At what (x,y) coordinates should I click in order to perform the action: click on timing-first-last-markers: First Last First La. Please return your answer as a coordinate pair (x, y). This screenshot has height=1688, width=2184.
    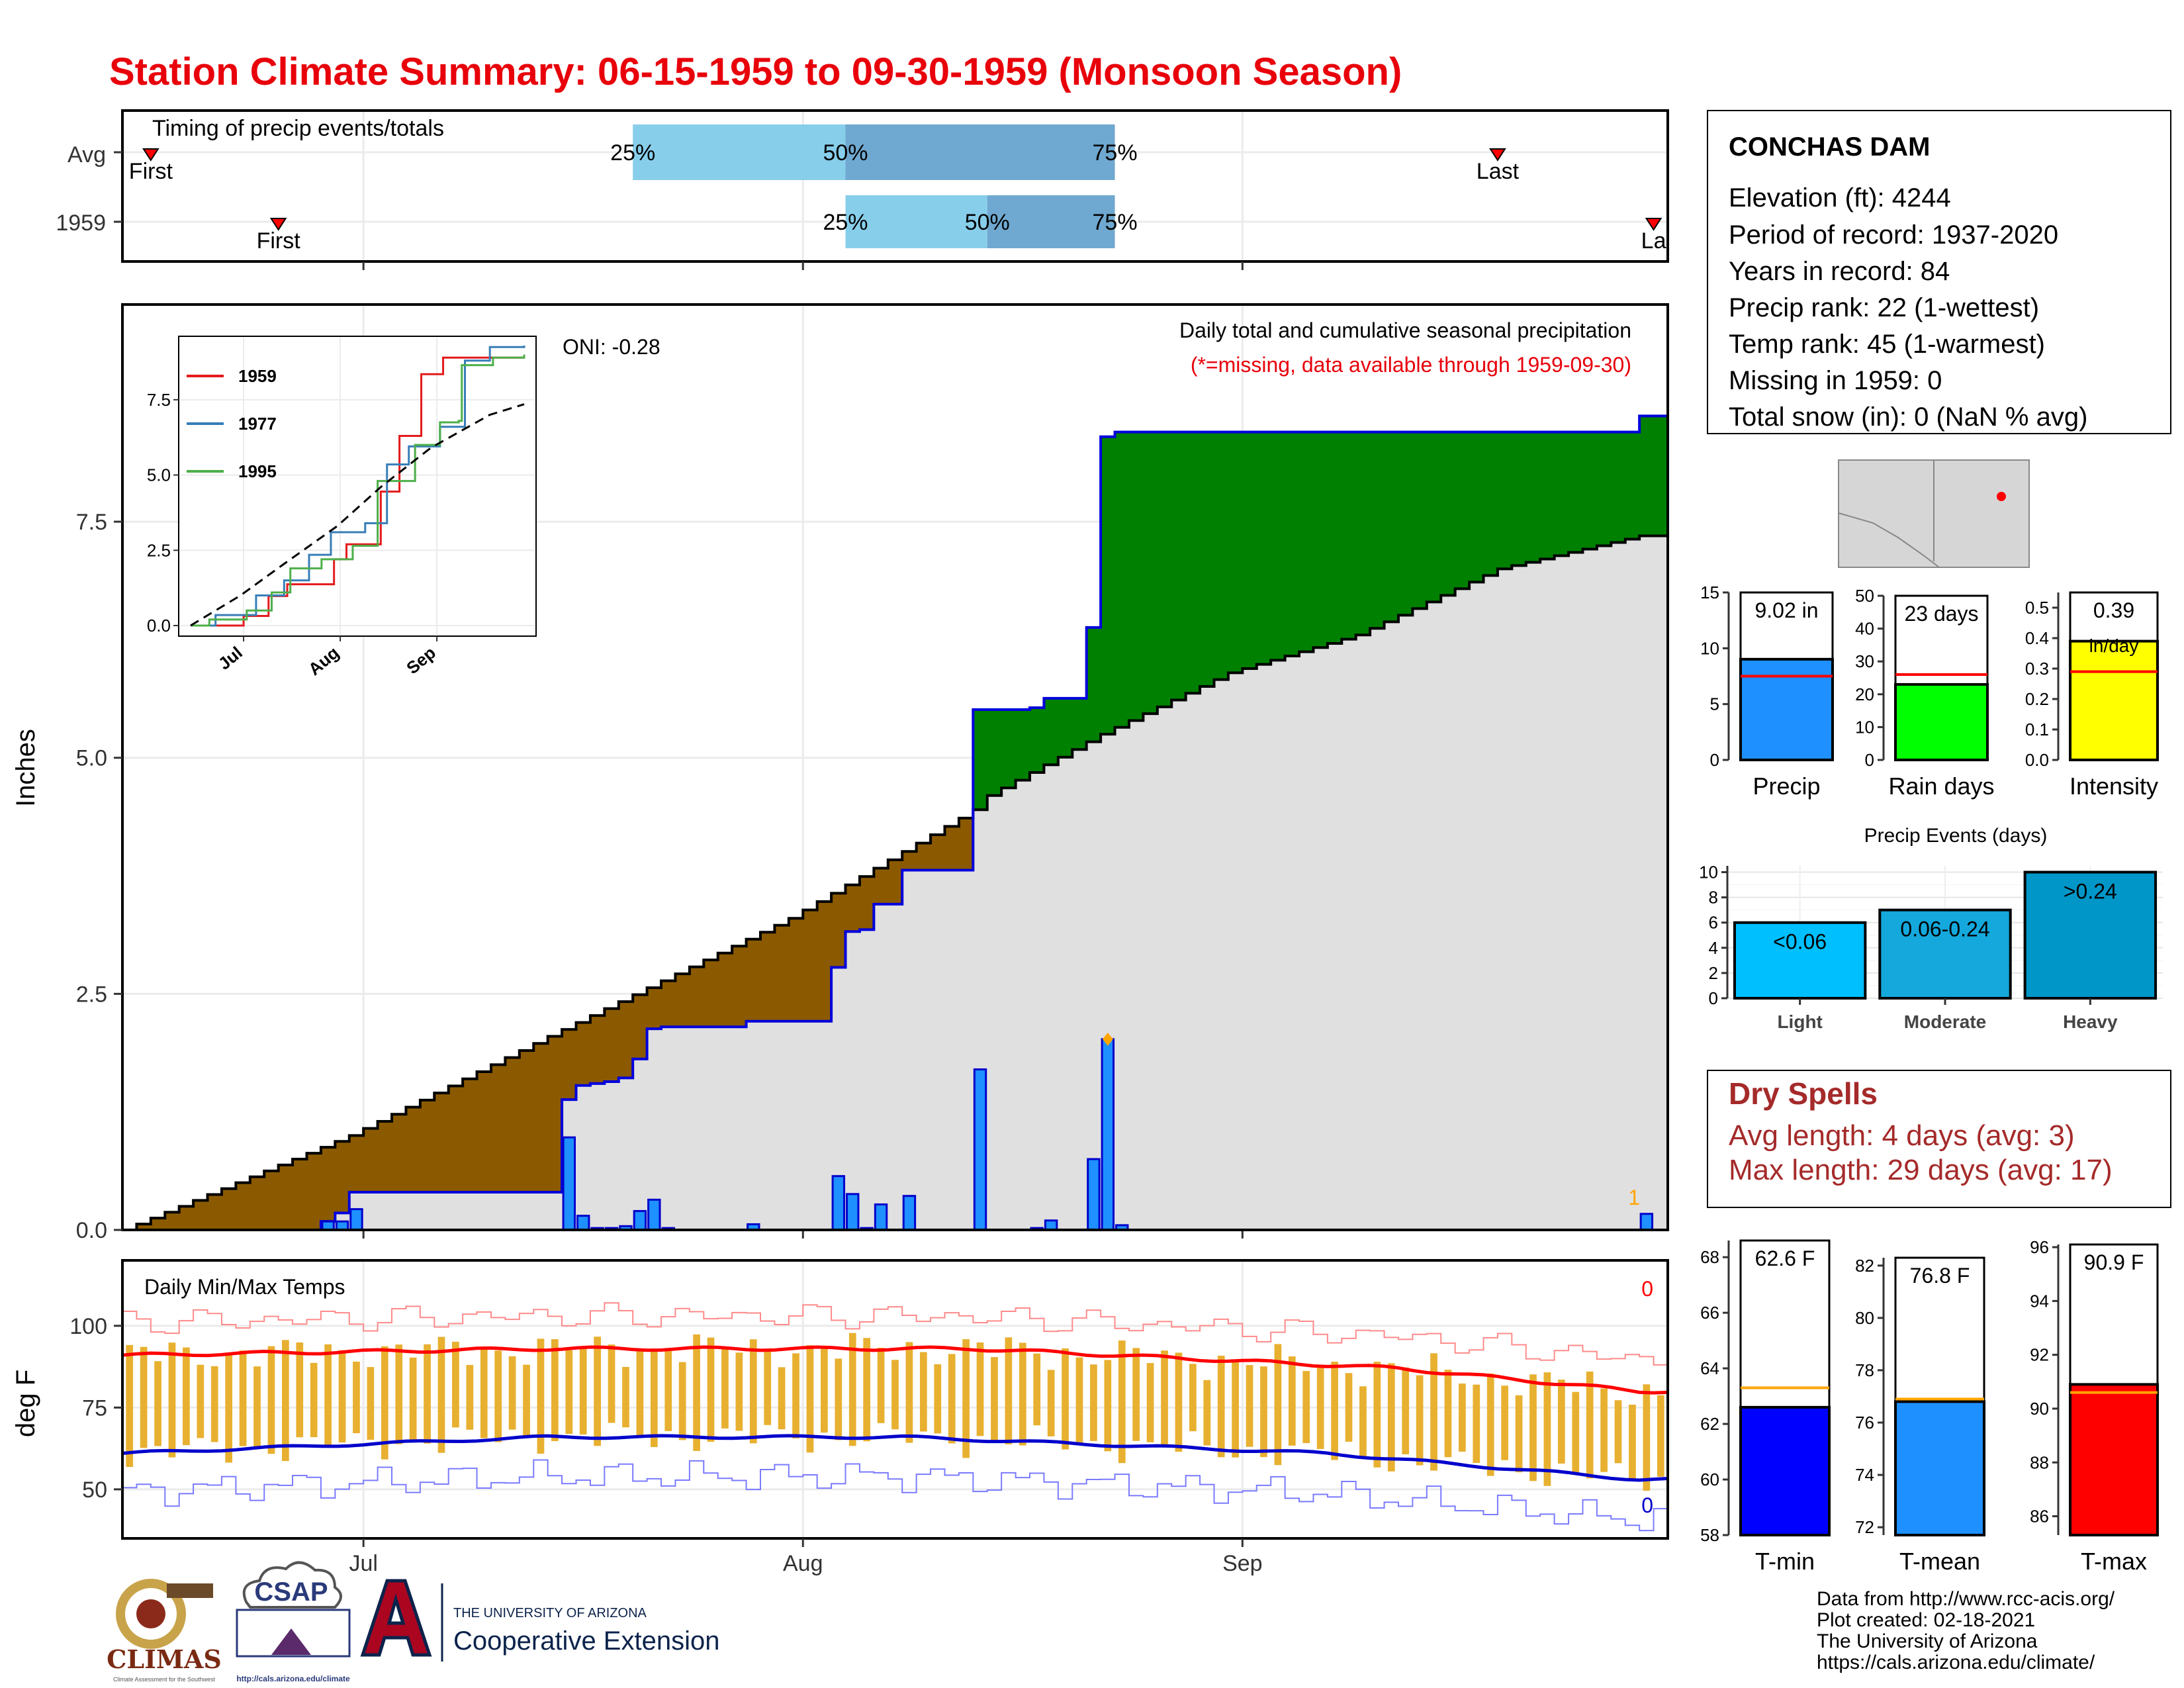
    Looking at the image, I should click on (897, 201).